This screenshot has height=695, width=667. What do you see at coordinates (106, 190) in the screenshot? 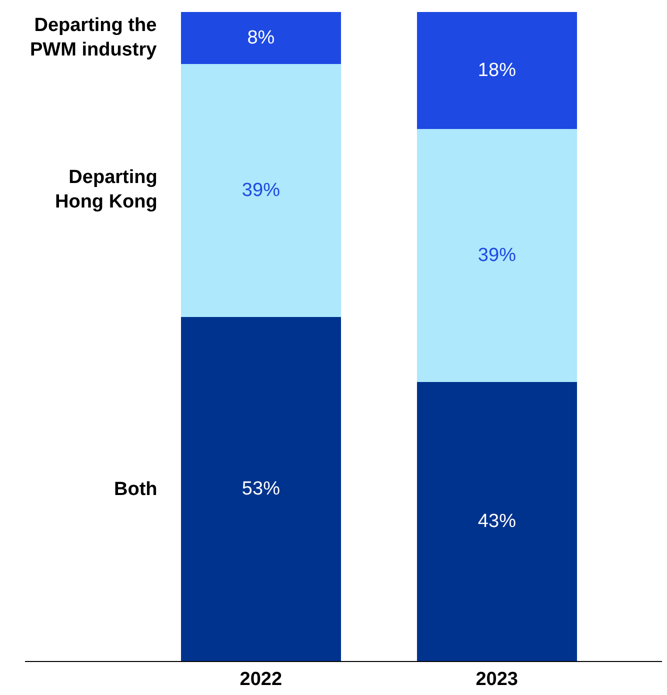
I see `series-label: Departing Hong Kong` at bounding box center [106, 190].